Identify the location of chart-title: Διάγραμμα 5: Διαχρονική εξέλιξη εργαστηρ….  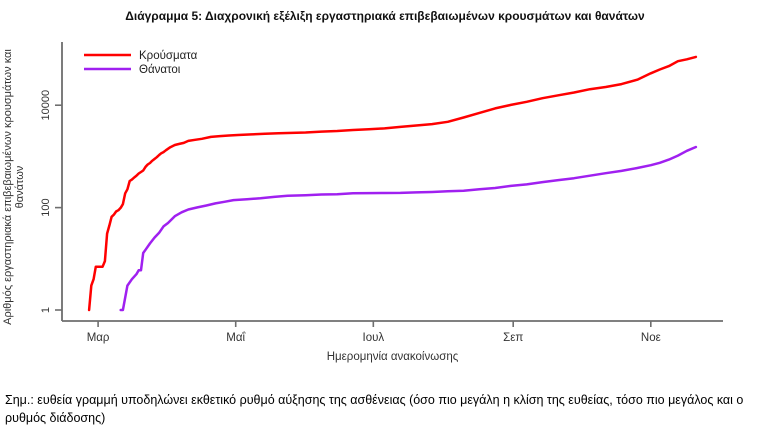
(385, 16).